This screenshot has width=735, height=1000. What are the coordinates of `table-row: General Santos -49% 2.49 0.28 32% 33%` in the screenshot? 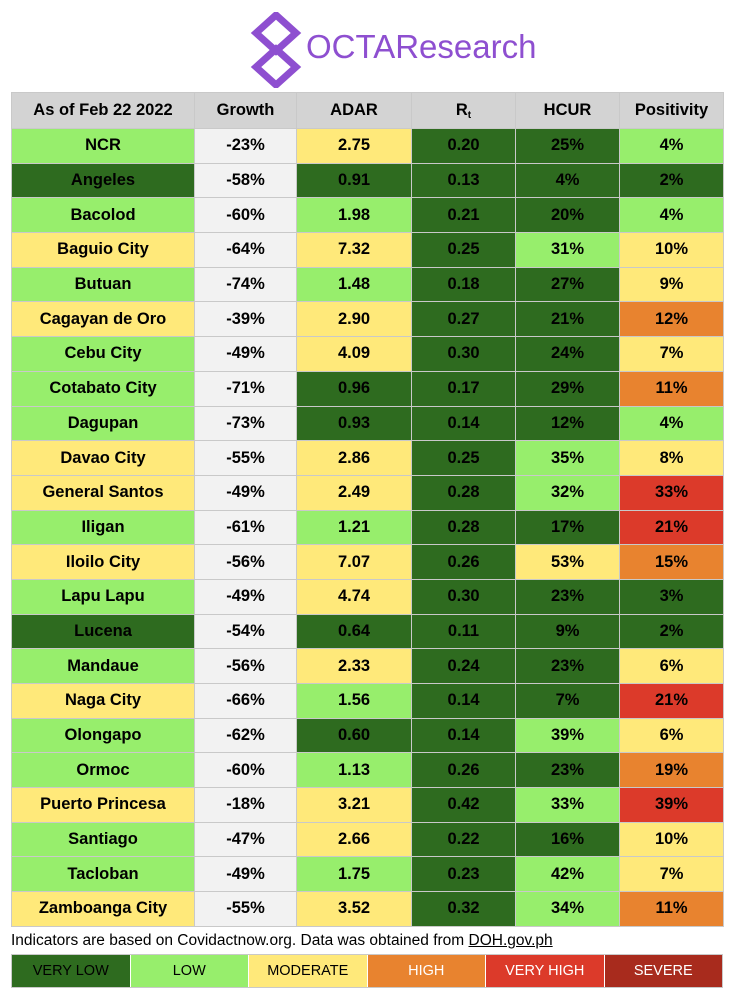 It's located at (367, 492).